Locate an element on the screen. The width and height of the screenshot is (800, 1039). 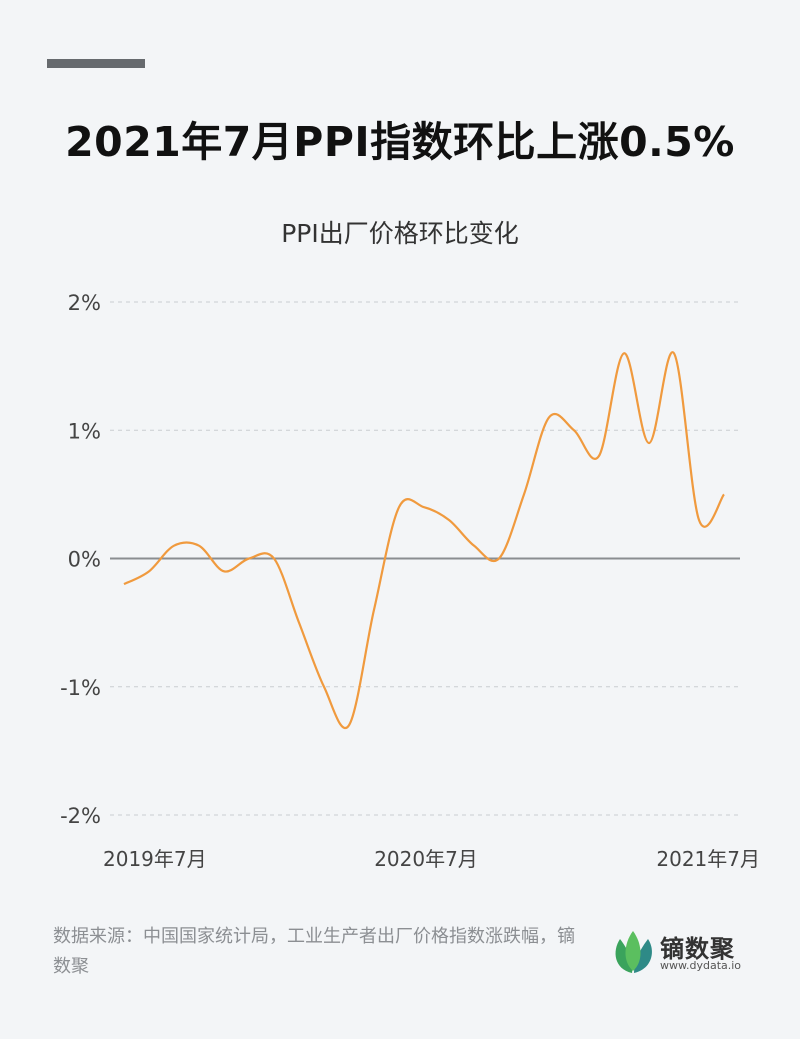
brand-url: www.dydata.io is located at coordinates (701, 965).